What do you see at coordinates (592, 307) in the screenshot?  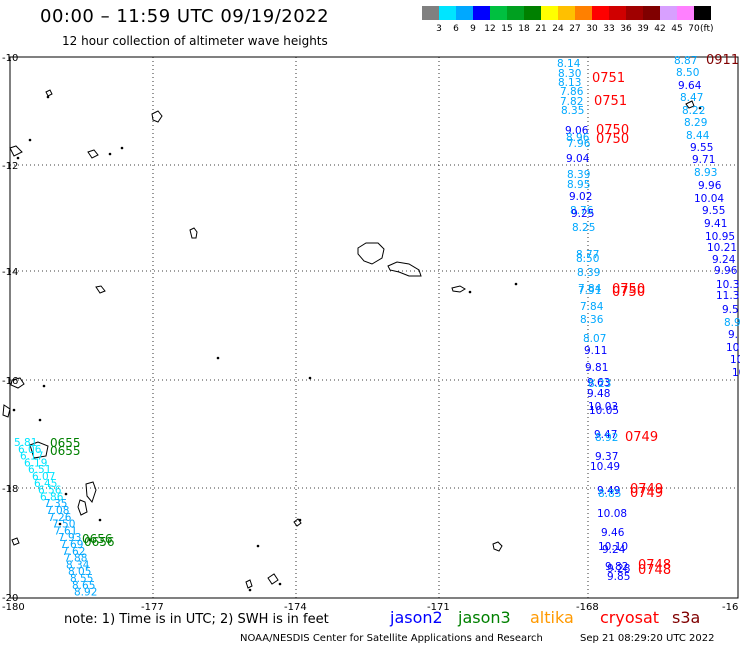 I see `wave-height-value: 7.84` at bounding box center [592, 307].